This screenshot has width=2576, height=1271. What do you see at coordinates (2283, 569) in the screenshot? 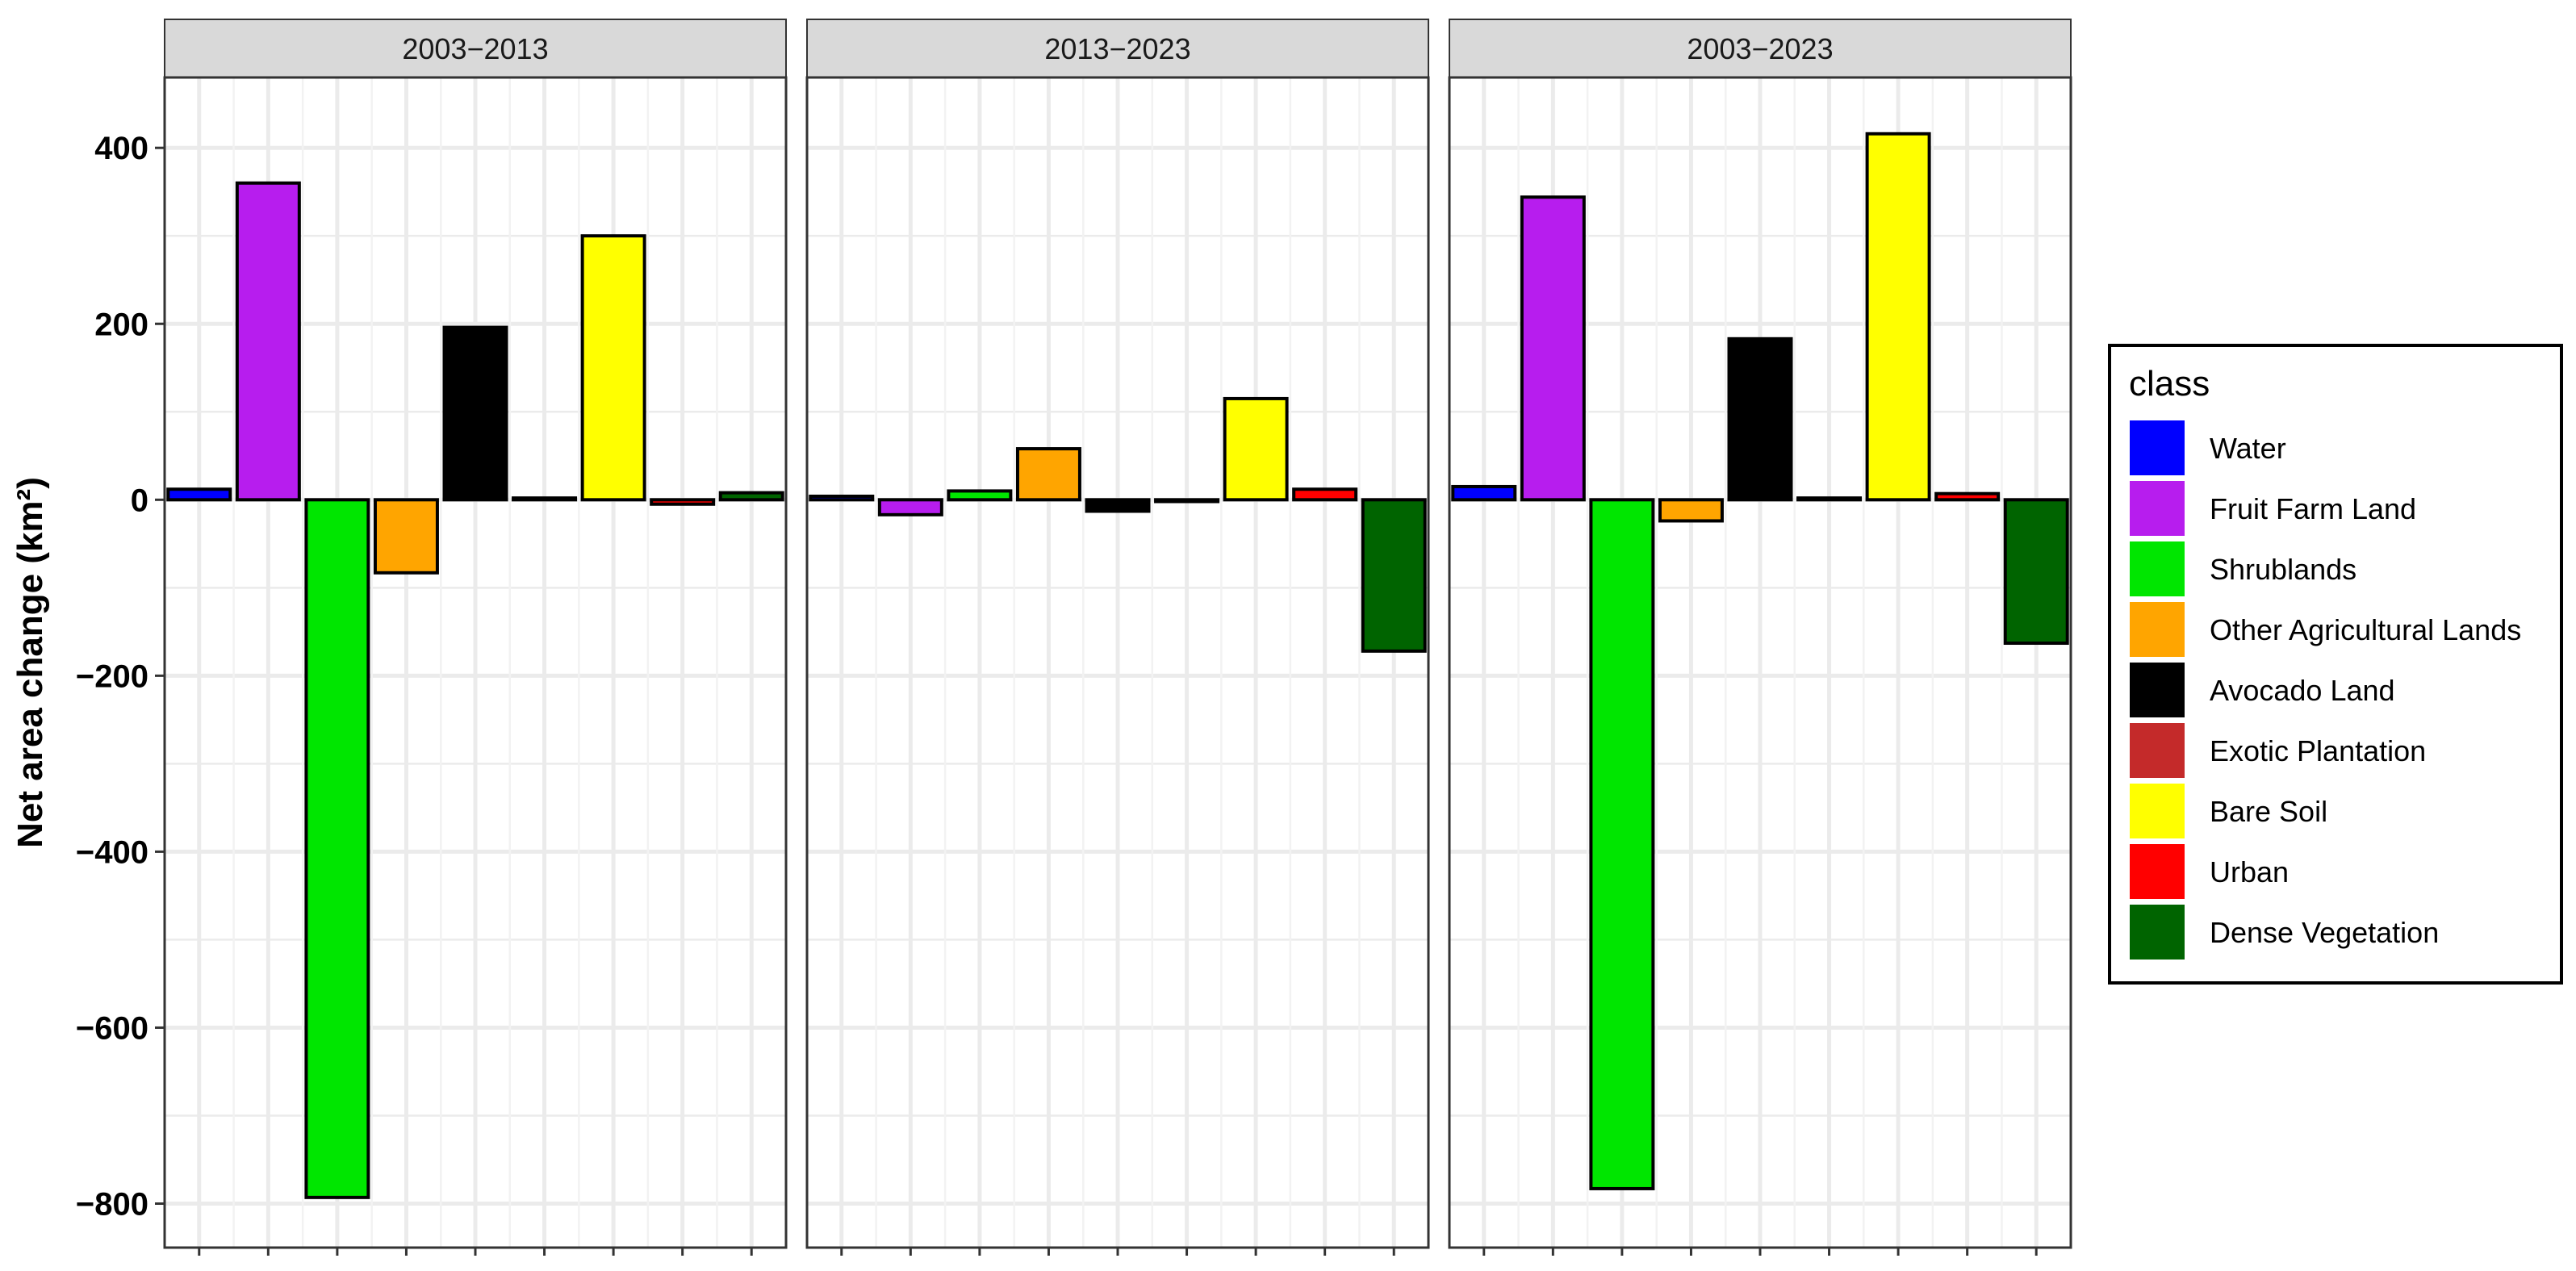
I see `legend-label-3: Shrublands` at bounding box center [2283, 569].